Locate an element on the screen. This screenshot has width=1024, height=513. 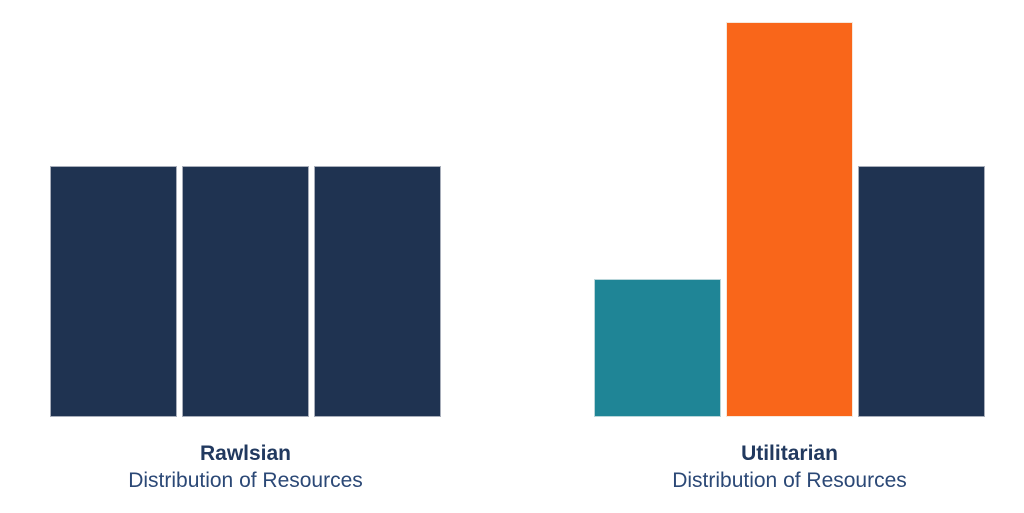
orange-bar is located at coordinates (789, 219).